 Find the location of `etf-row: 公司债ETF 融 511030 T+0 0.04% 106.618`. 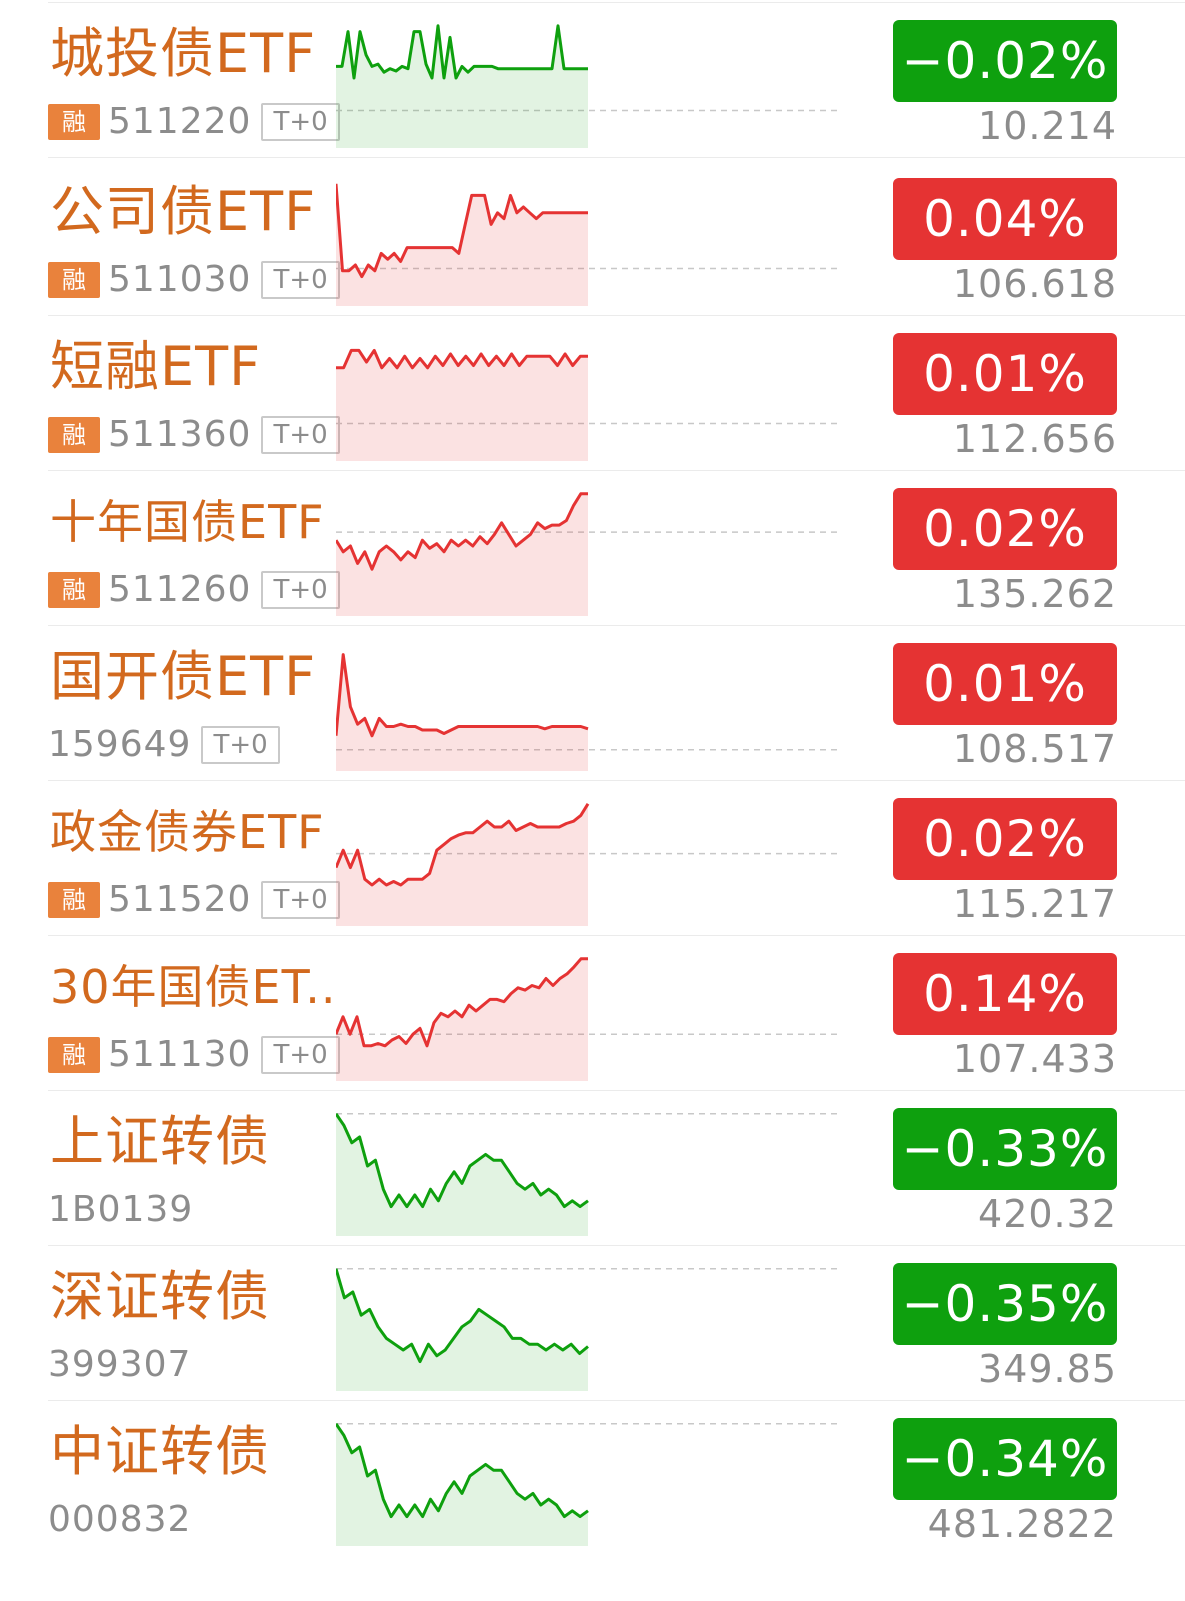

etf-row: 公司债ETF 融 511030 T+0 0.04% 106.618 is located at coordinates (592, 237).